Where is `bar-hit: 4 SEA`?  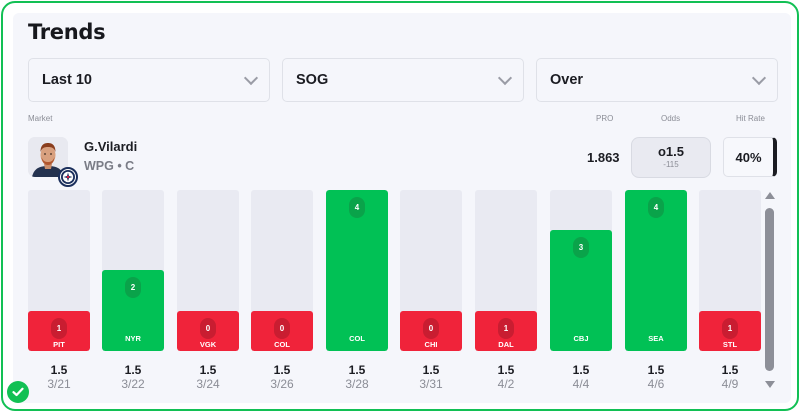
bar-hit: 4 SEA is located at coordinates (656, 270).